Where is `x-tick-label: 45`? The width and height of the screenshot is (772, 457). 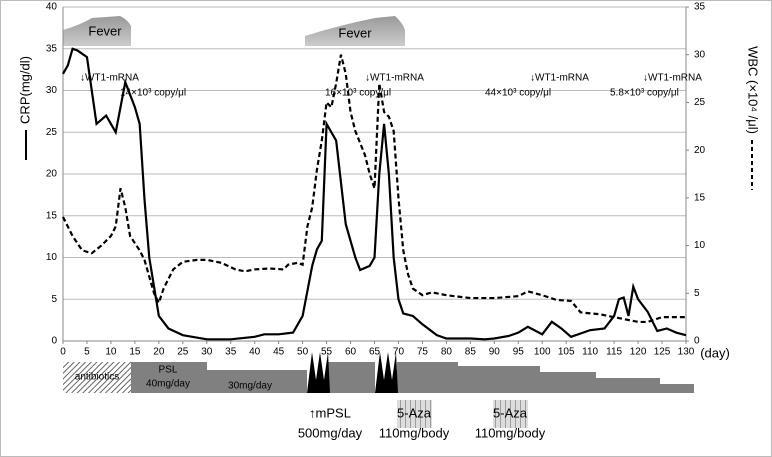
x-tick-label: 45 is located at coordinates (279, 352).